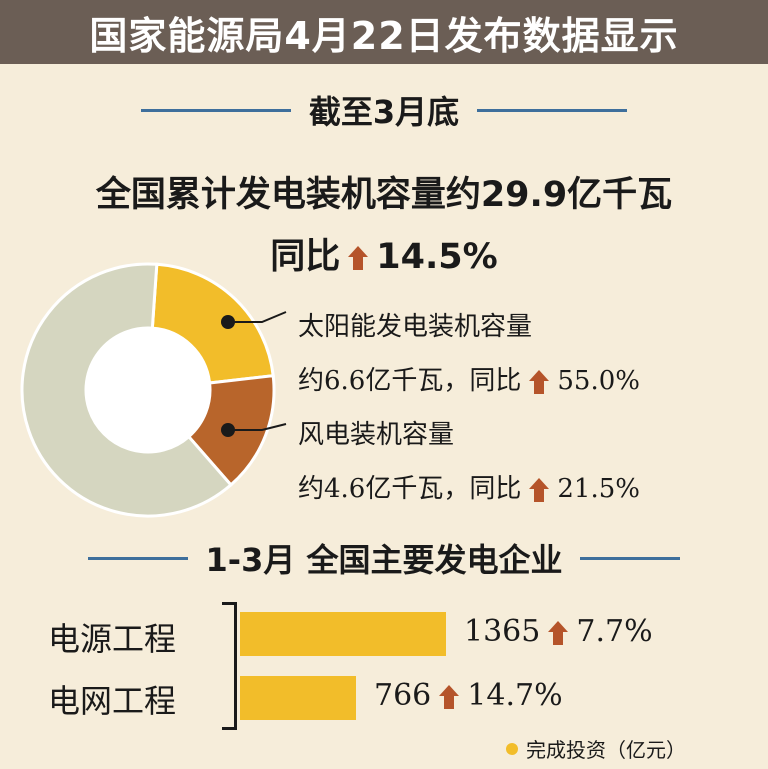  What do you see at coordinates (415, 327) in the screenshot?
I see `solar-legend-title: 太阳能发电装机容量` at bounding box center [415, 327].